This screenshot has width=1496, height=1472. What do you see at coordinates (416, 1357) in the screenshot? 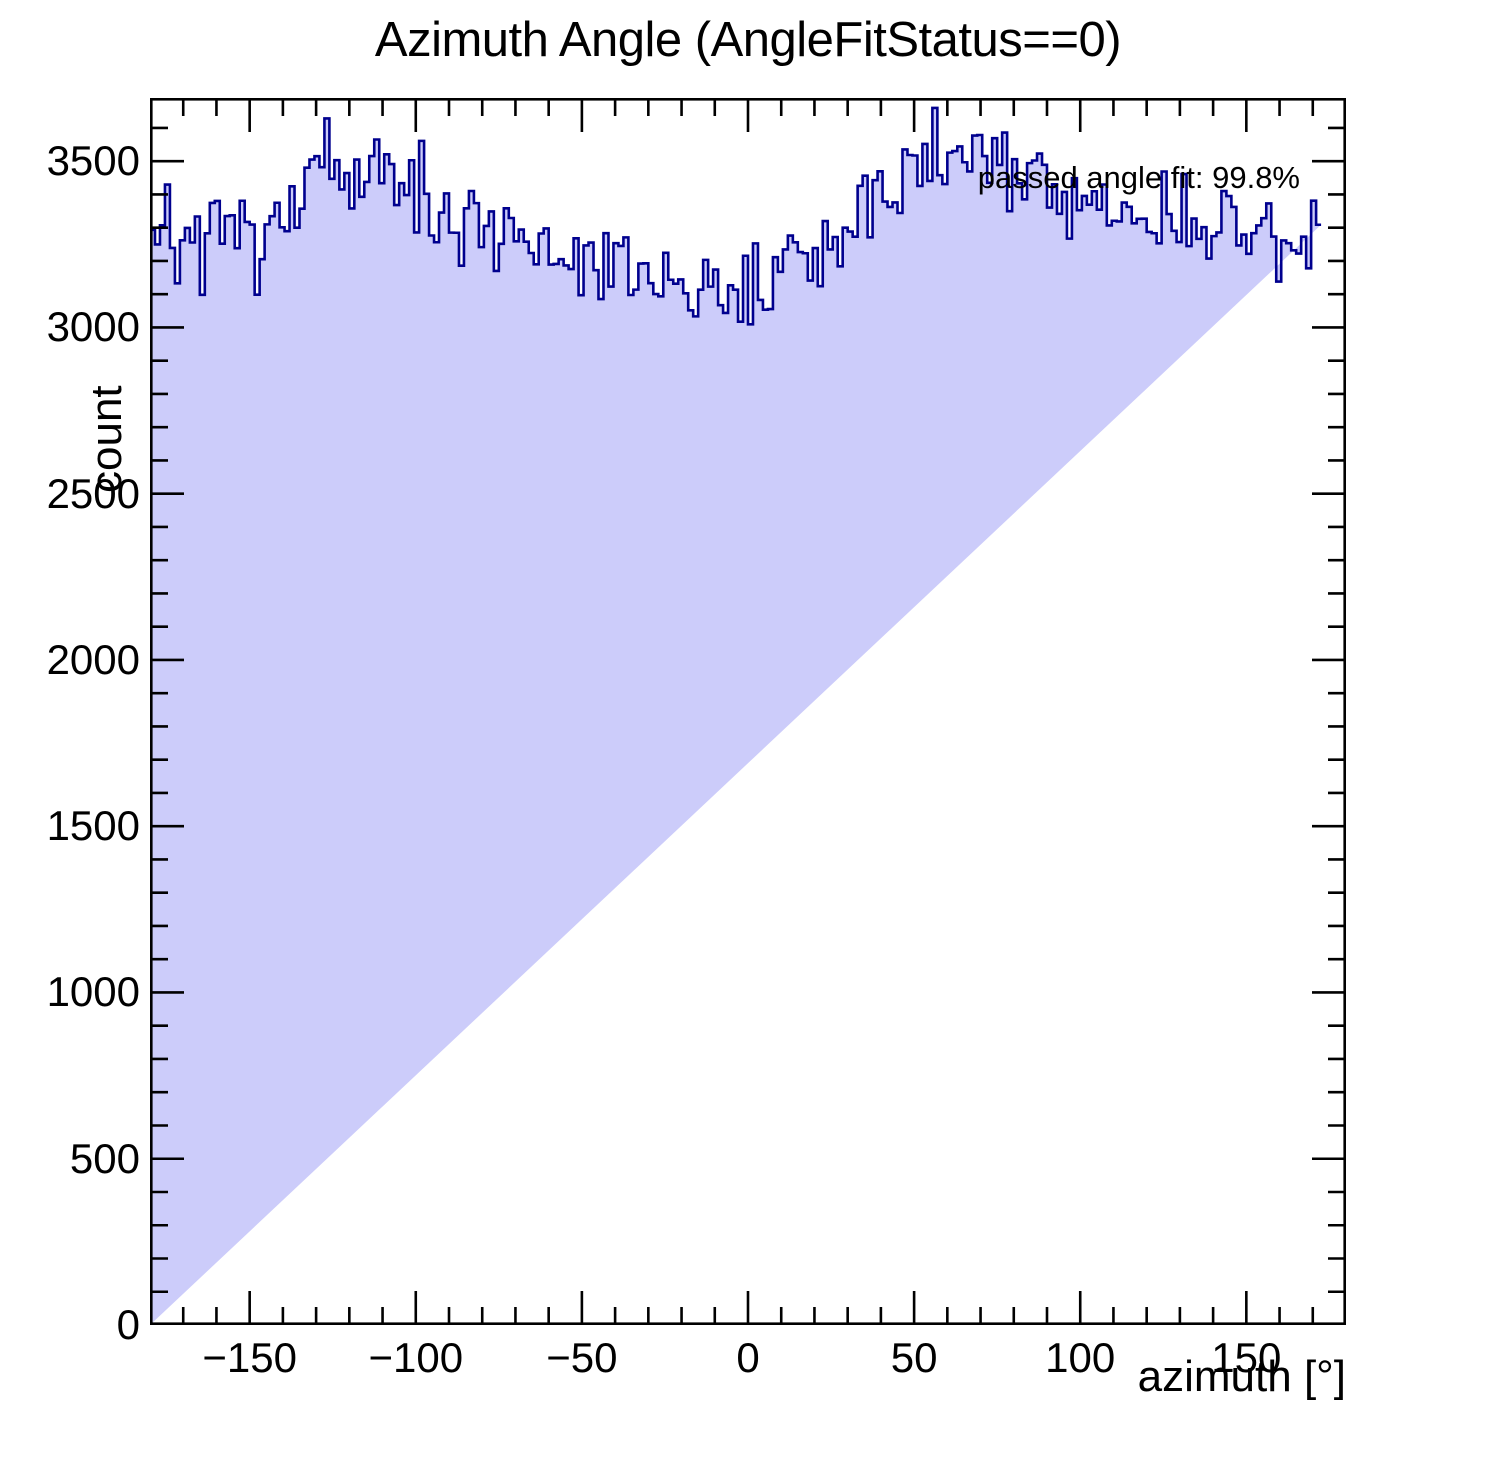
I see `x-tick-label: −100` at bounding box center [416, 1357].